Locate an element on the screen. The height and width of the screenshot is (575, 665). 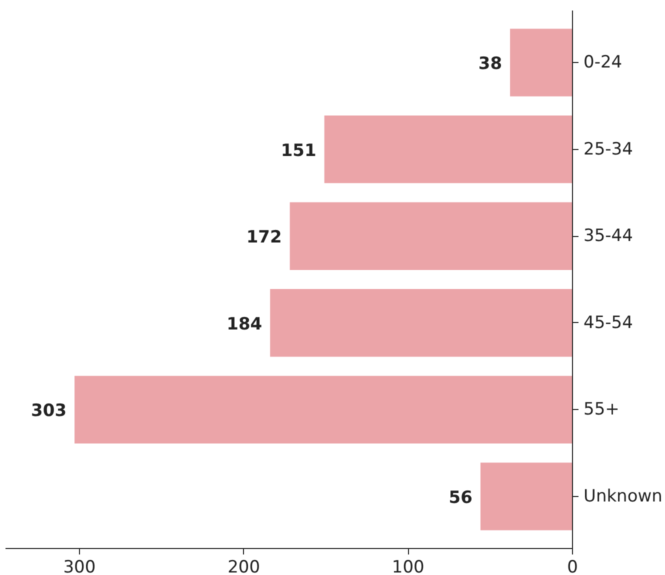
y-tick-label: 45-54 is located at coordinates (608, 322).